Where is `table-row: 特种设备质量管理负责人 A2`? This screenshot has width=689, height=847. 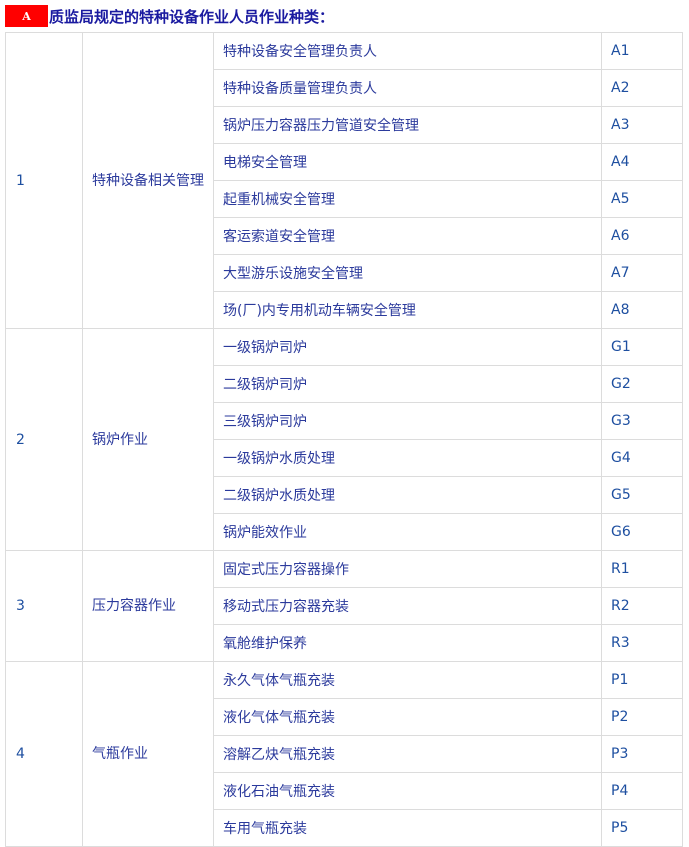
table-row: 特种设备质量管理负责人 A2 is located at coordinates (344, 88).